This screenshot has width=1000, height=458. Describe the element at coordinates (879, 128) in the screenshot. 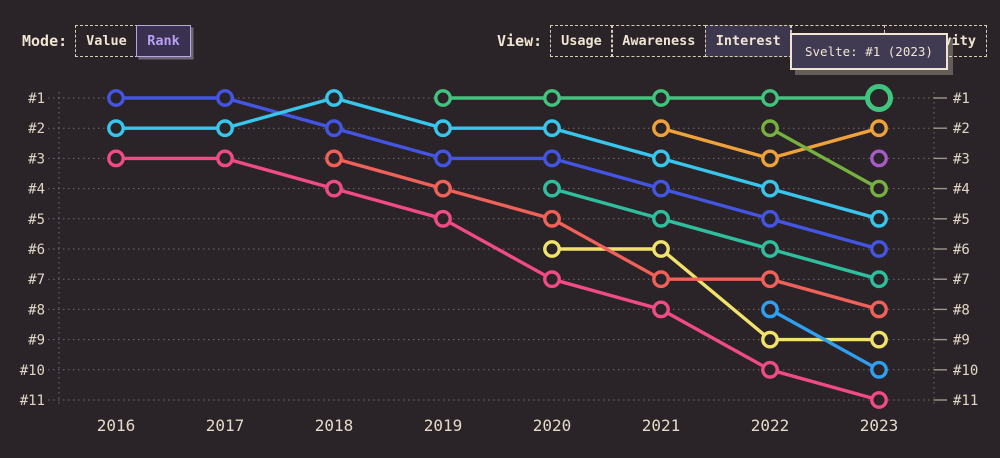

I see `data-point-orange-series-2023` at that location.